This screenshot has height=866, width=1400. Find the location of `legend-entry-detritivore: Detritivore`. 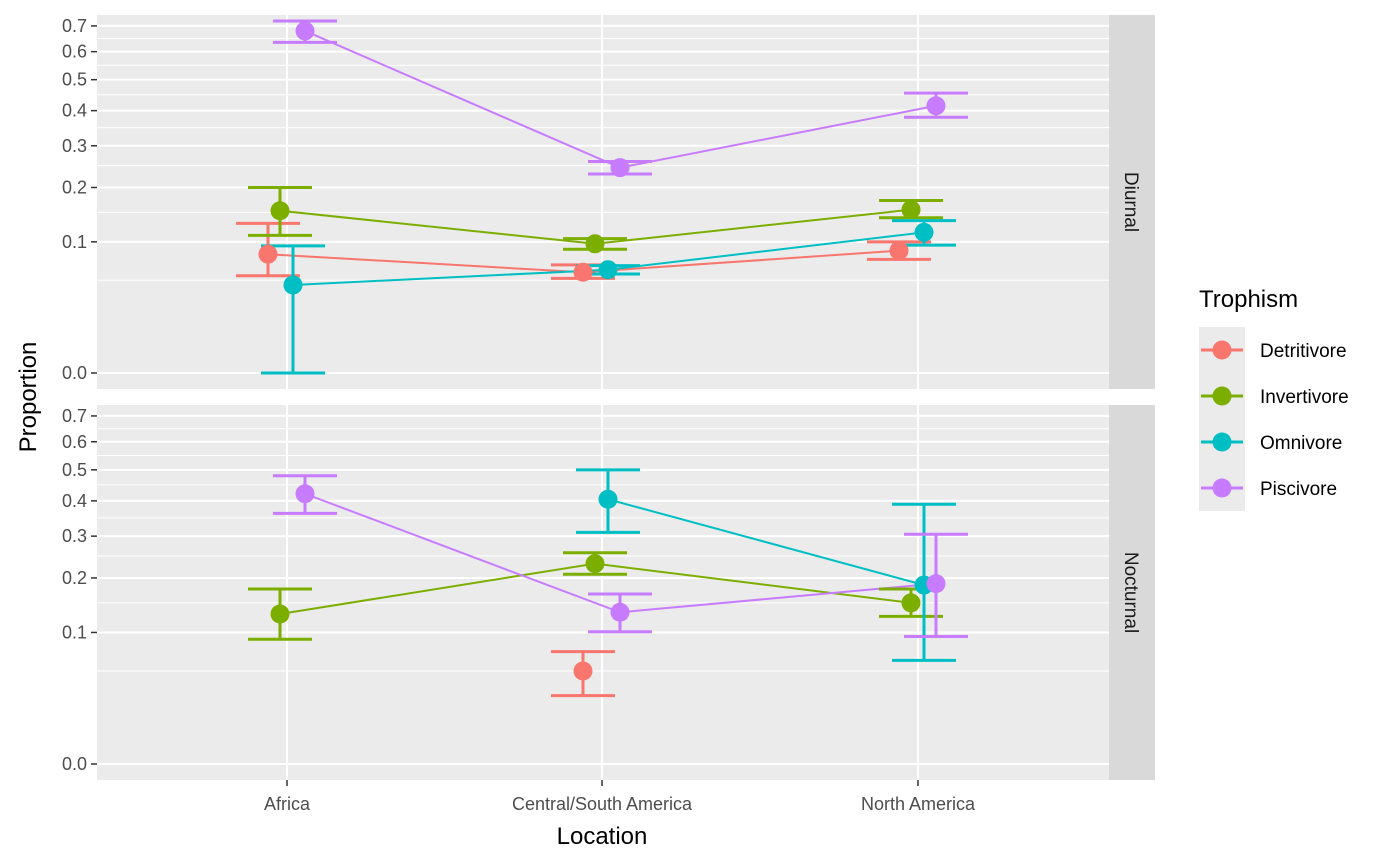

legend-entry-detritivore: Detritivore is located at coordinates (1273, 350).